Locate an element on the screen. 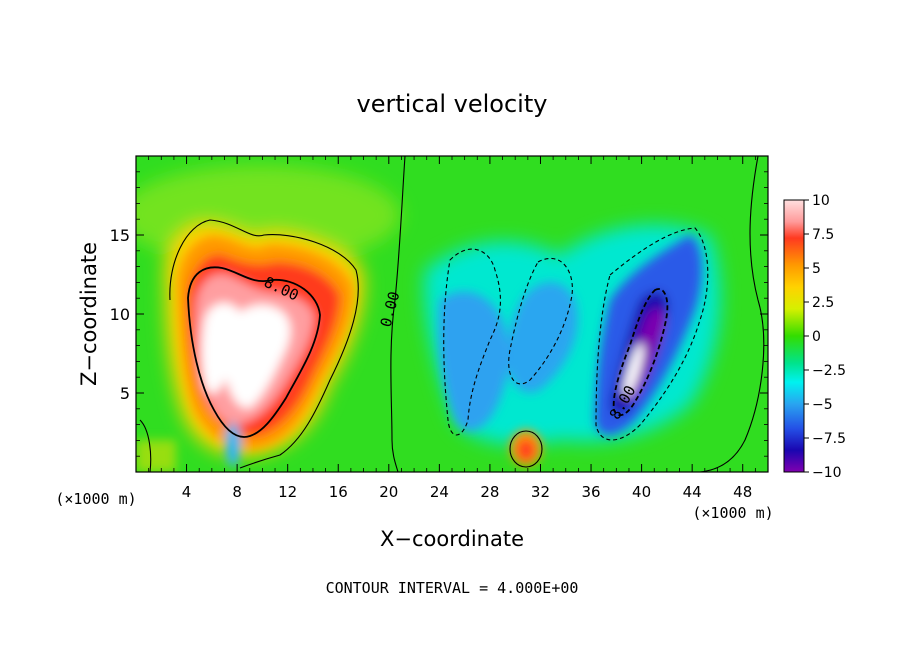 The image size is (904, 654). contour-interval-note: CONTOUR INTERVAL = 4.000E+00 is located at coordinates (452, 588).